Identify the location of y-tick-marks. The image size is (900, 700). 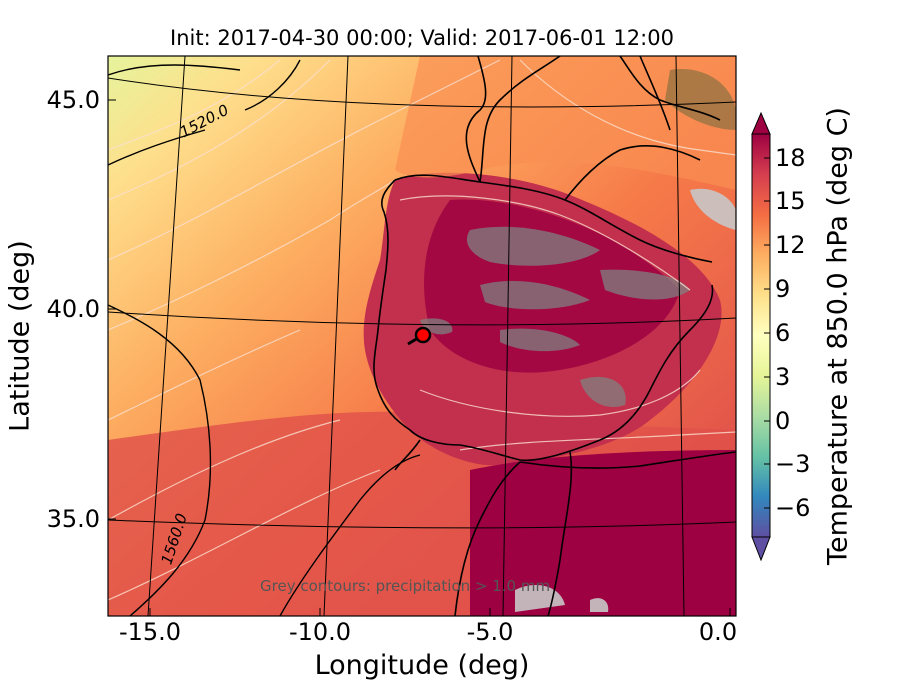
(112, 309).